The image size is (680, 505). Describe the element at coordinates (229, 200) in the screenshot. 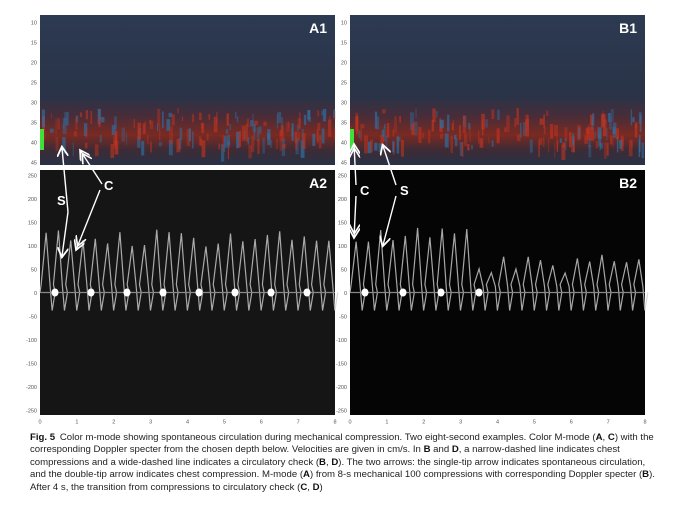

I see `arrows` at that location.